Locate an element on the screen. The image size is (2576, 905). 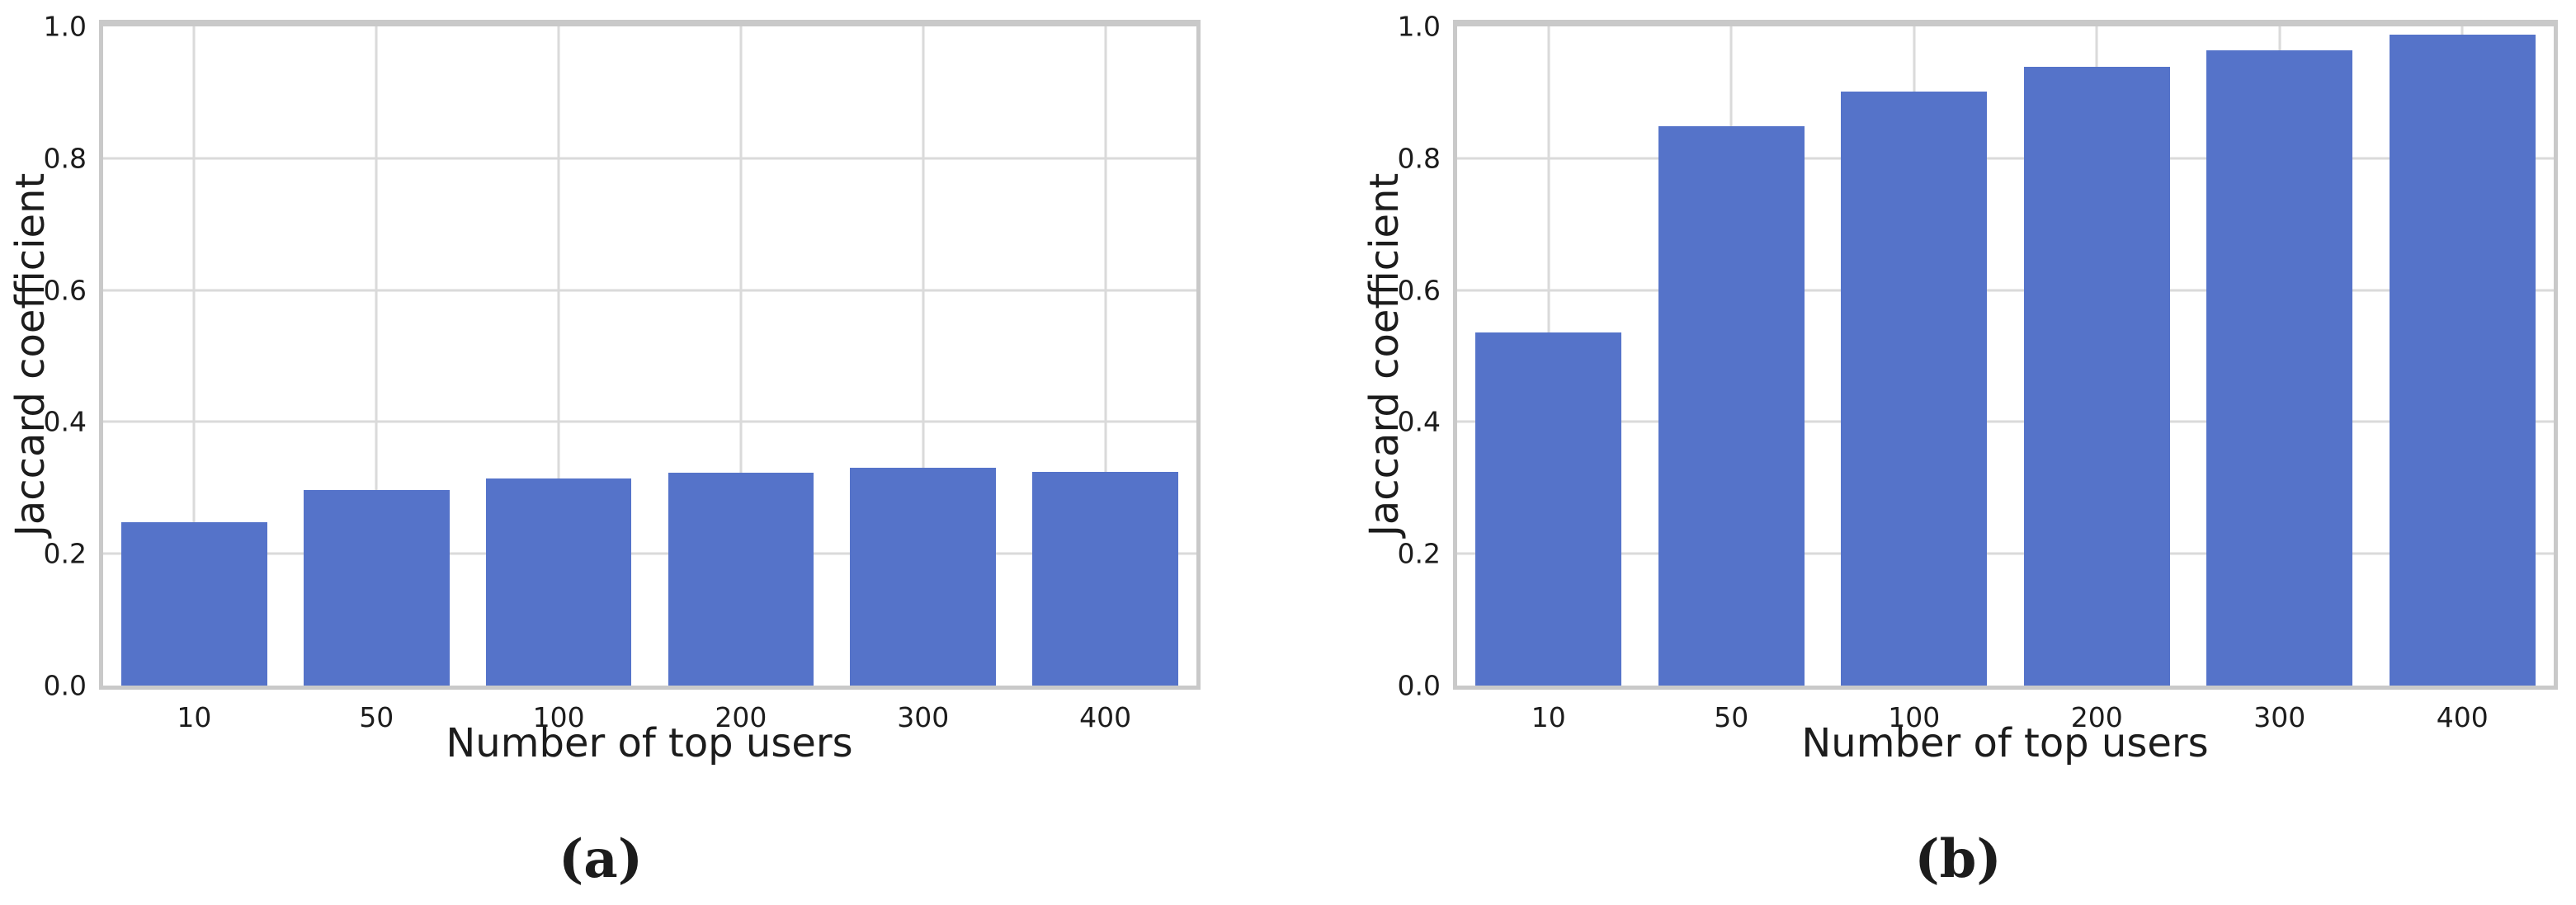
y-axis-label-right: Jaccard coefficient is located at coordinates (1384, 354).